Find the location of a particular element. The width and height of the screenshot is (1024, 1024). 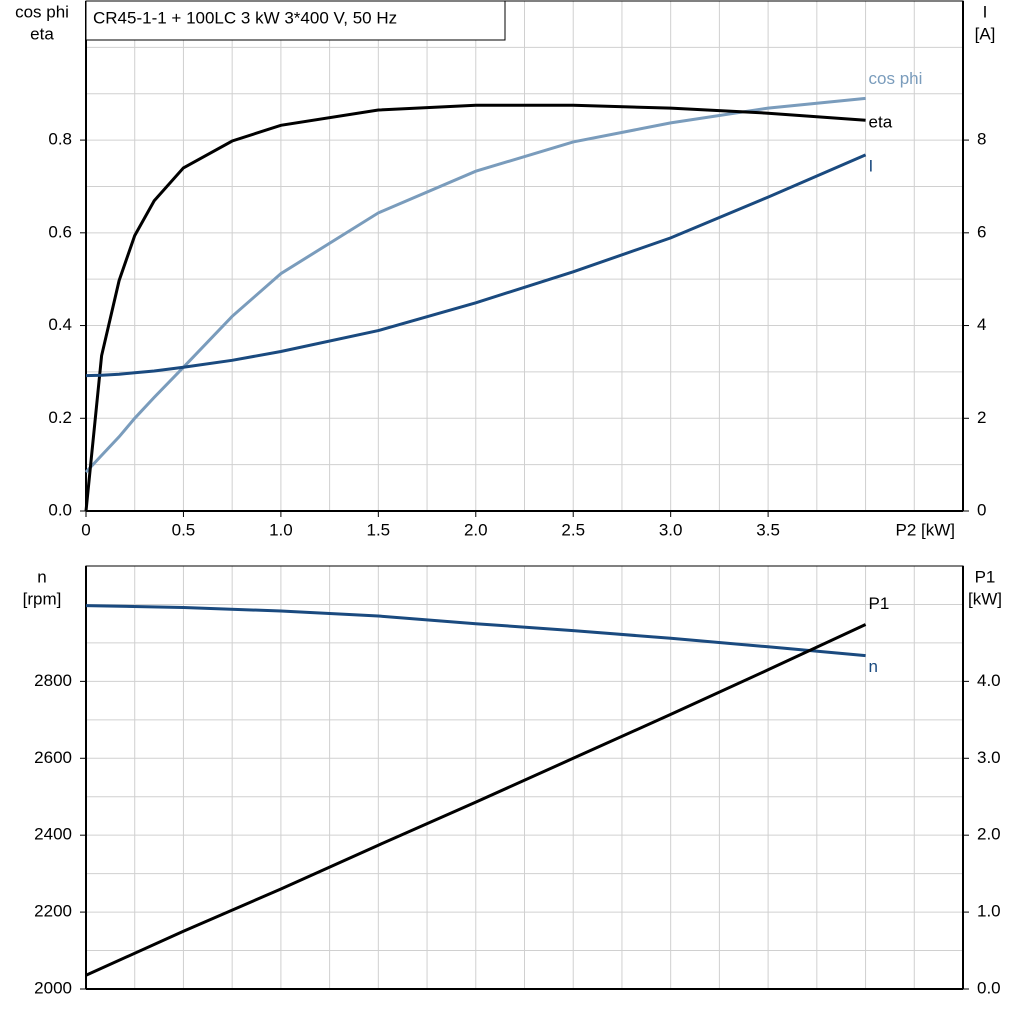

y-tick-label: 0.4 is located at coordinates (60, 324).